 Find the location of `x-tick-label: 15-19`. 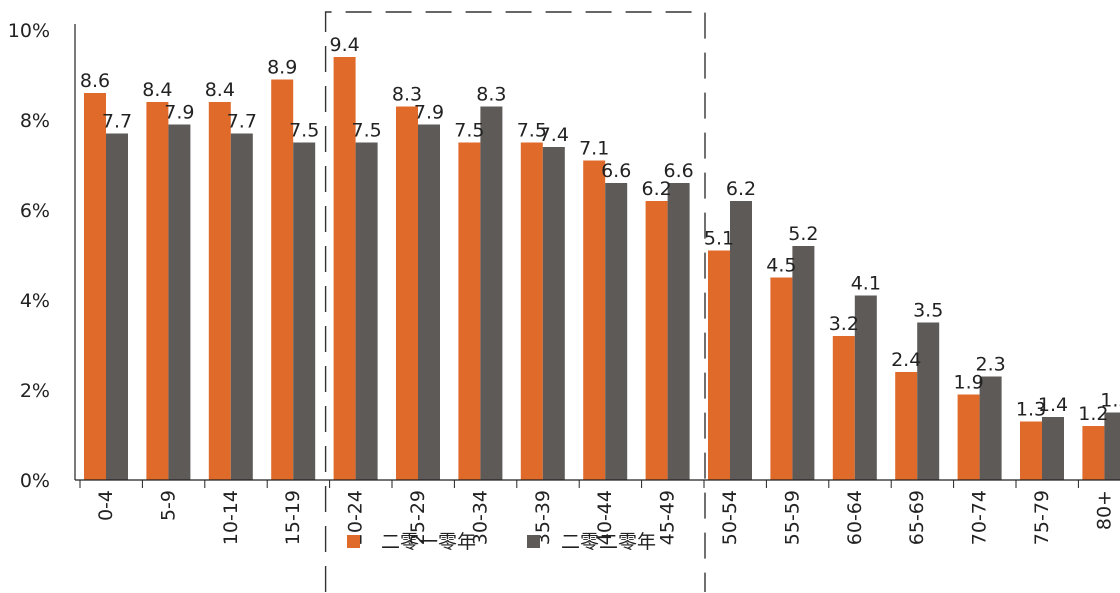

x-tick-label: 15-19 is located at coordinates (293, 517).